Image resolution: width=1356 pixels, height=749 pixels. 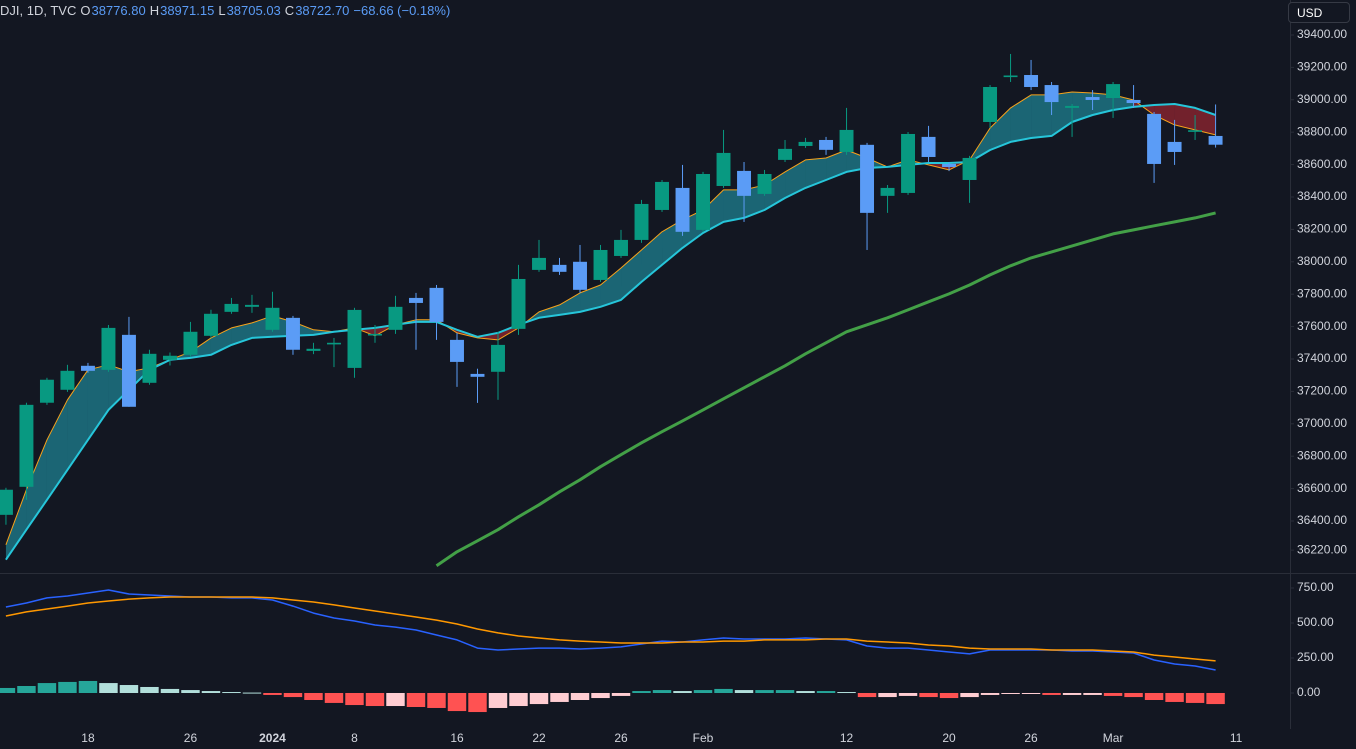 I want to click on x-tick-label: 16, so click(x=457, y=738).